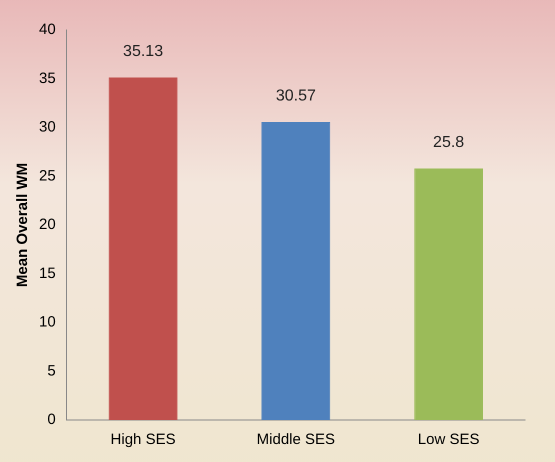 Image resolution: width=555 pixels, height=462 pixels. Describe the element at coordinates (23, 225) in the screenshot. I see `y-axis-title: Mean Overall WM` at that location.